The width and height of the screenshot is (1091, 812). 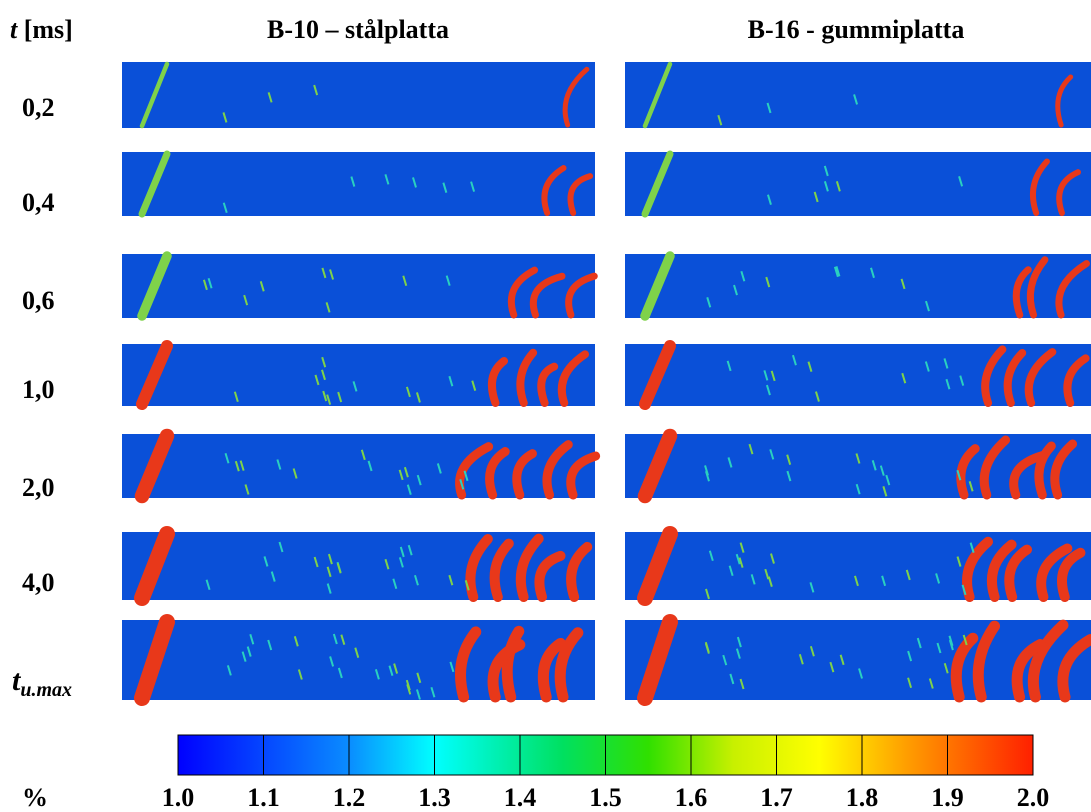 I want to click on colorbar-tick-label: 1.2, so click(x=349, y=797).